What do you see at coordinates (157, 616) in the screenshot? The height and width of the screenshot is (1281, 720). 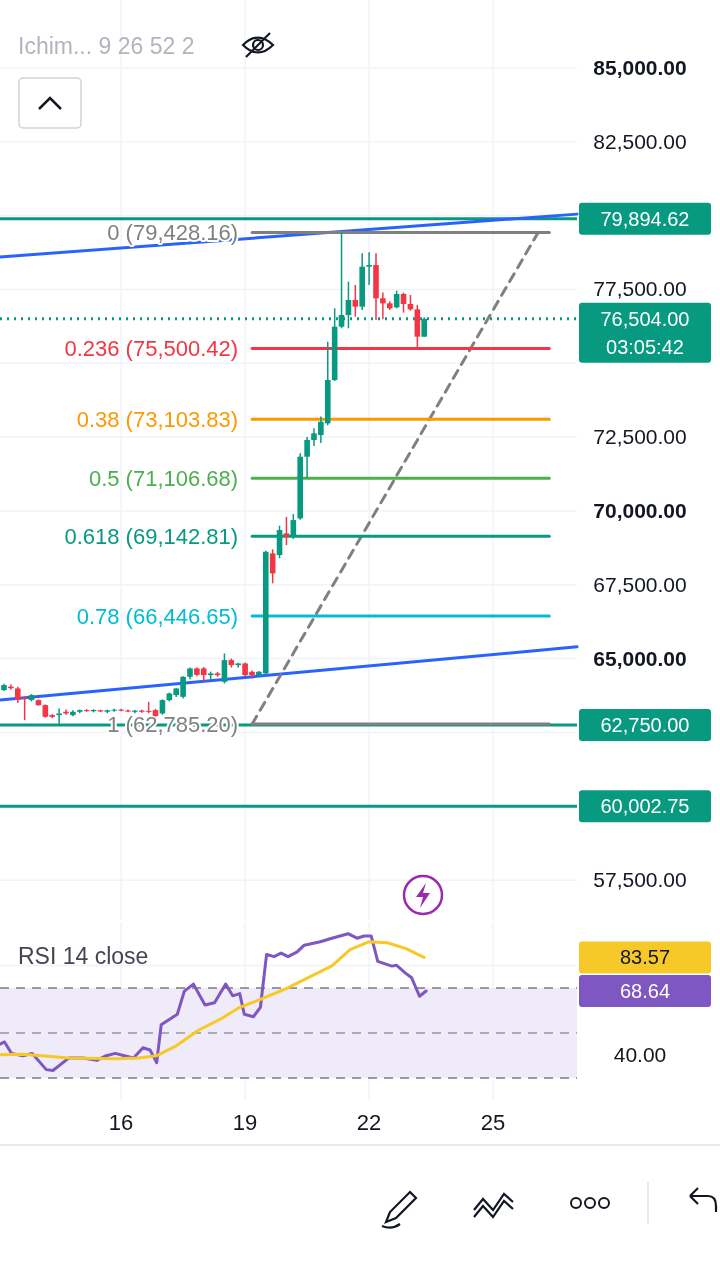 I see `series-label: 0.78 (66,446.65)` at bounding box center [157, 616].